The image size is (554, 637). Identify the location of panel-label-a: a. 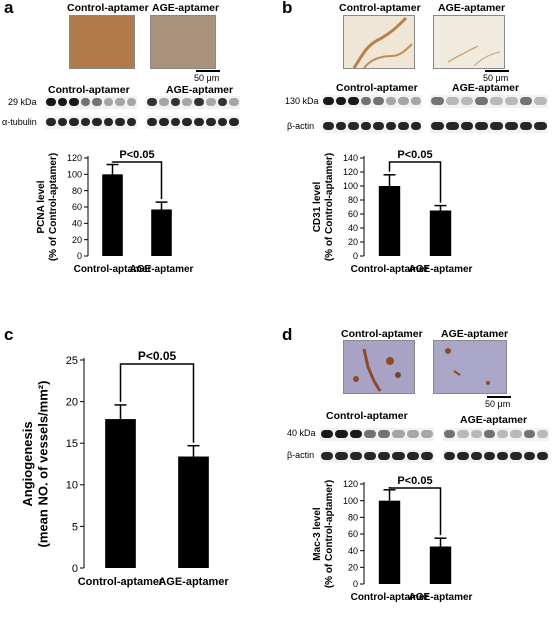
(9, 8).